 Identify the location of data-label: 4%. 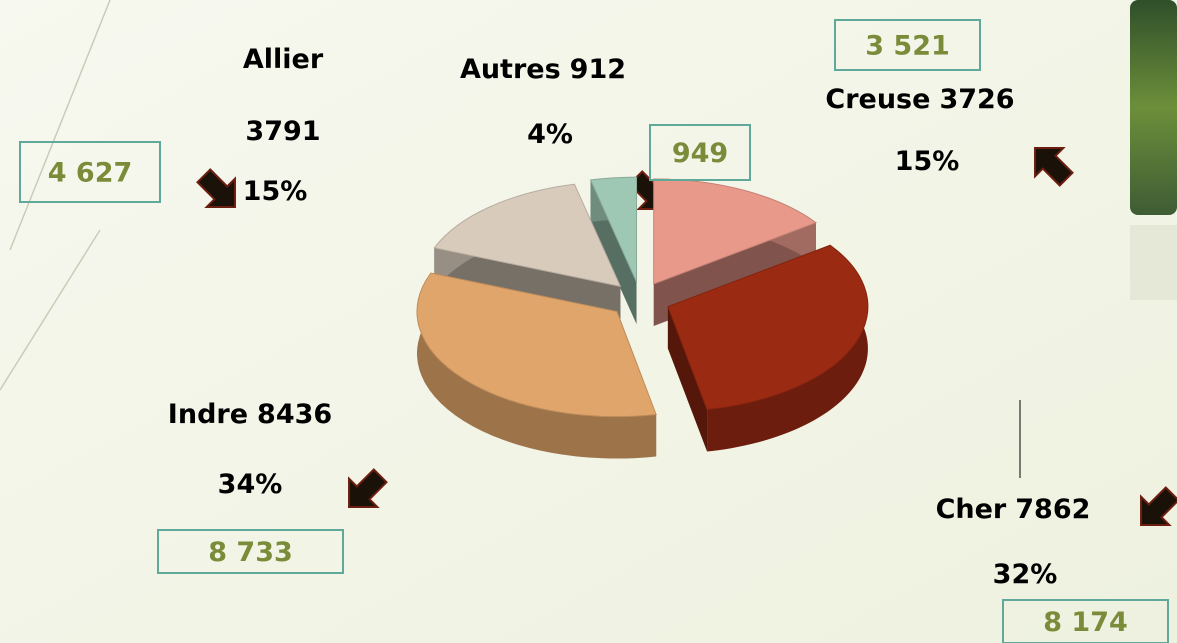
(550, 134).